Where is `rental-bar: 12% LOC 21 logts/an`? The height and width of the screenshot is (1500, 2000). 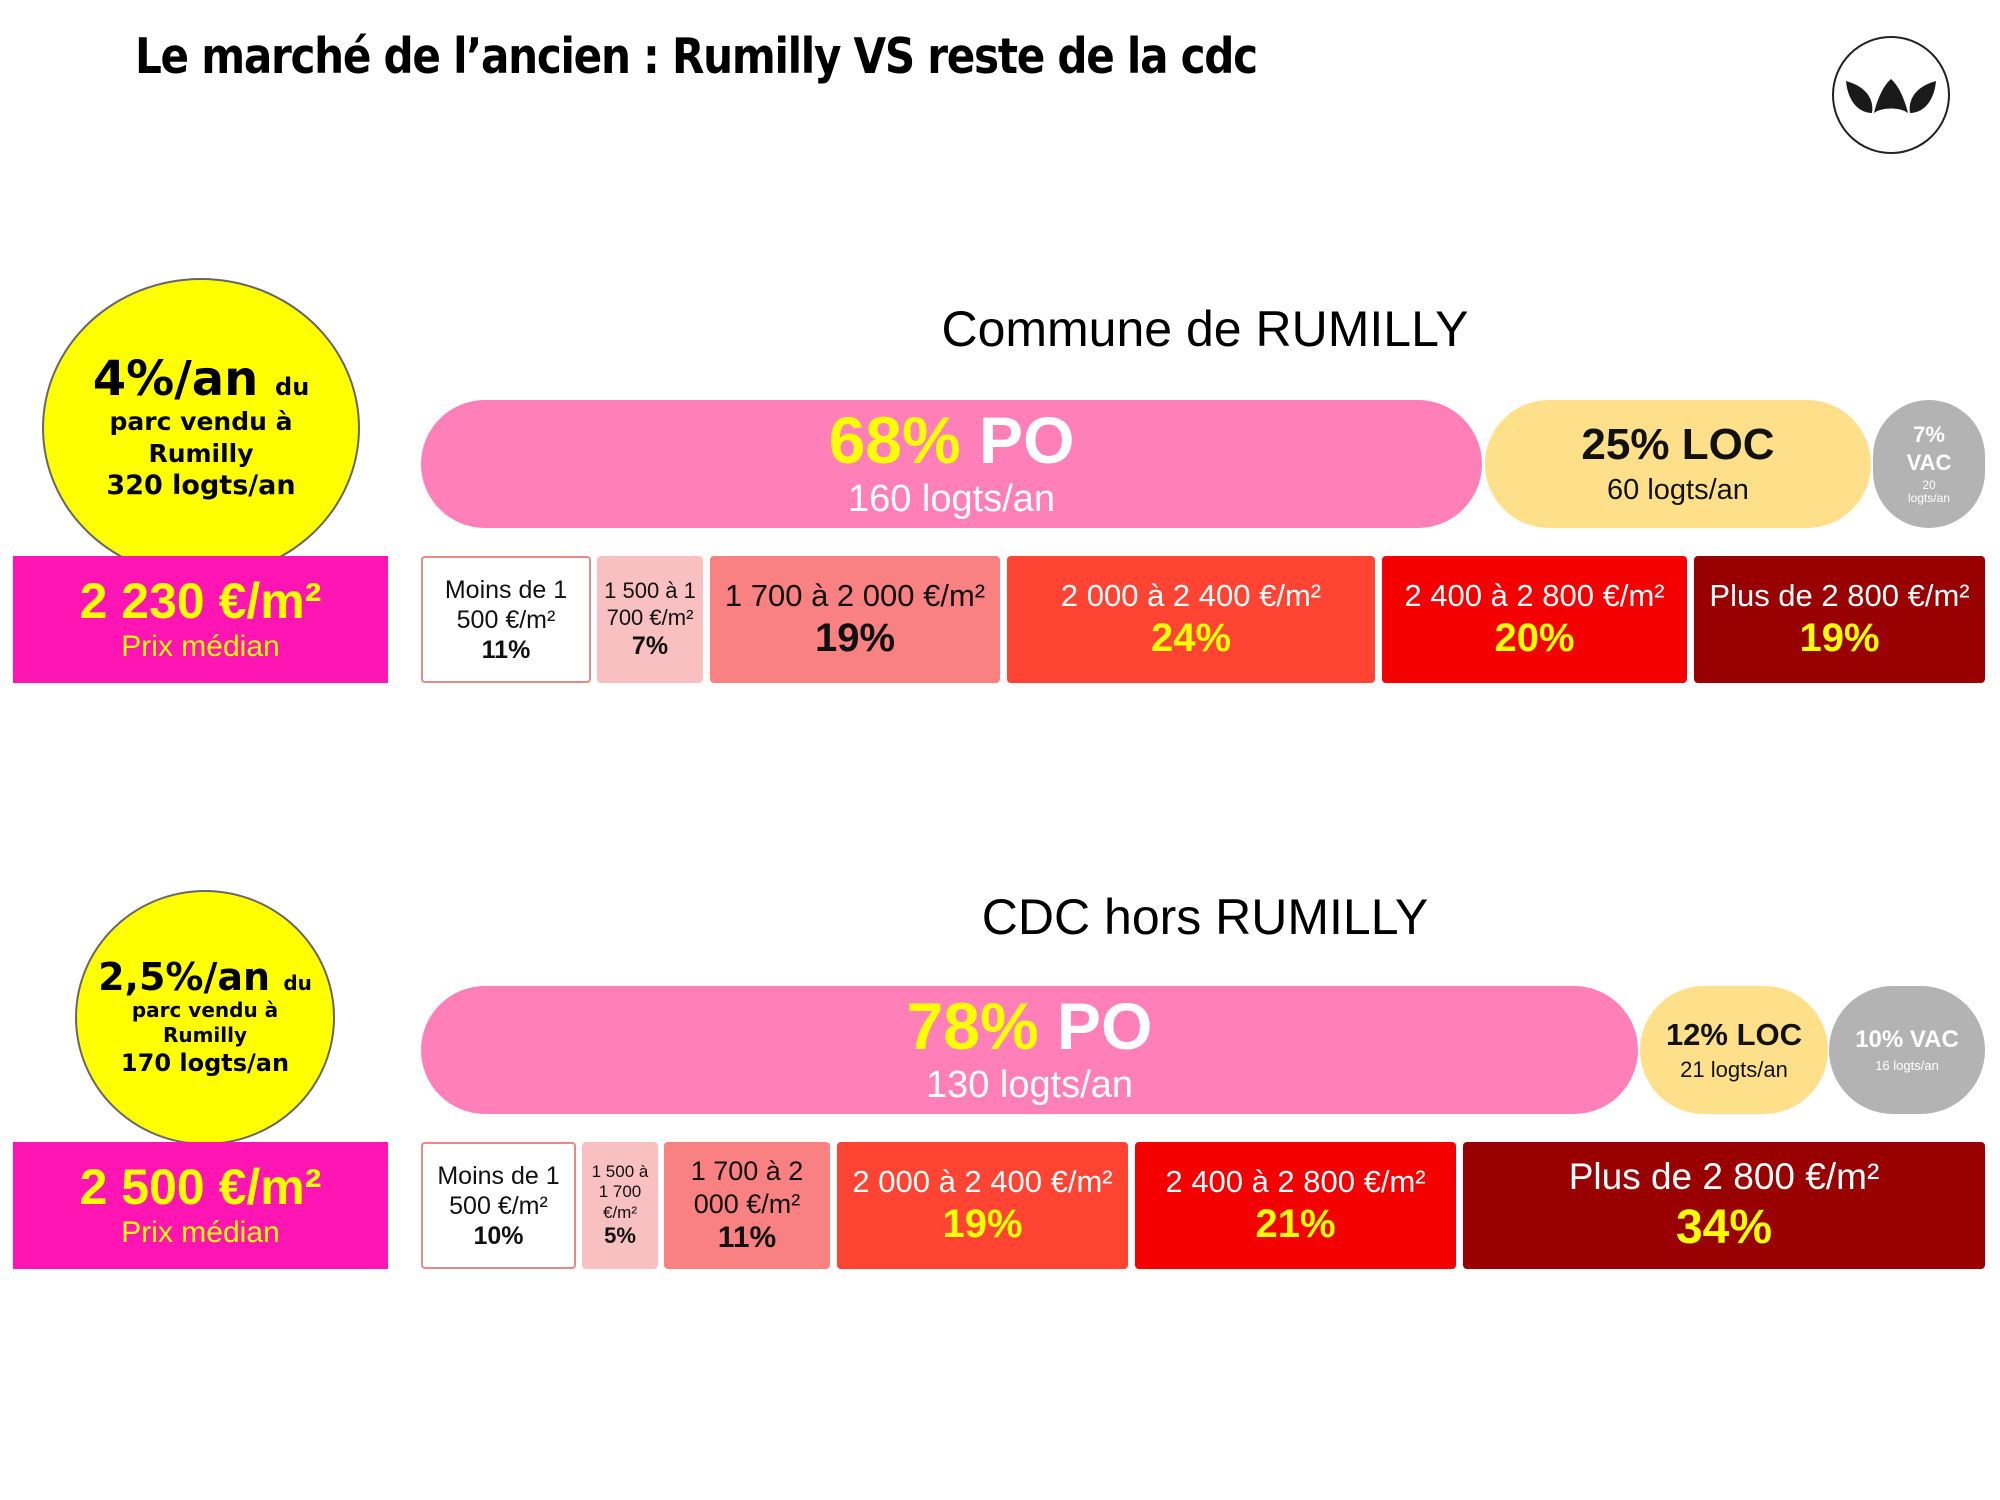
rental-bar: 12% LOC 21 logts/an is located at coordinates (1734, 1050).